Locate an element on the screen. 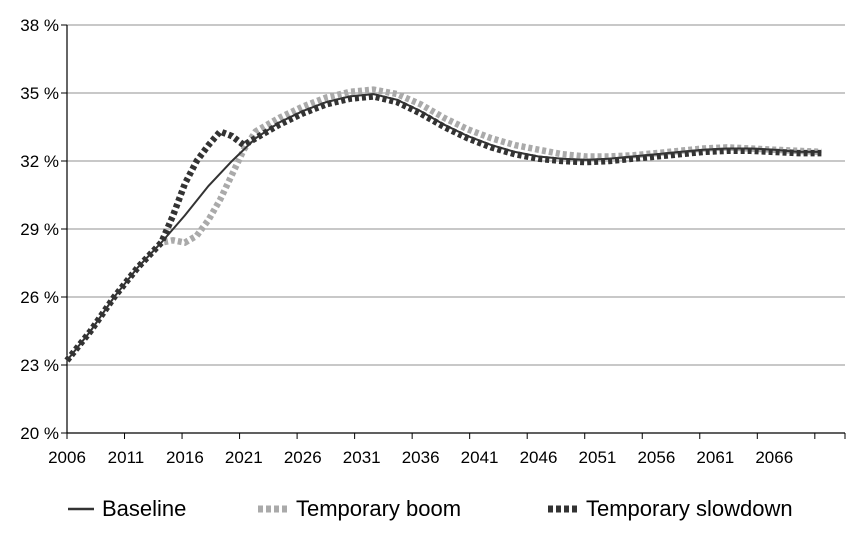 The image size is (849, 534). legend-item-temporary-boom: Temporary boom is located at coordinates (359, 509).